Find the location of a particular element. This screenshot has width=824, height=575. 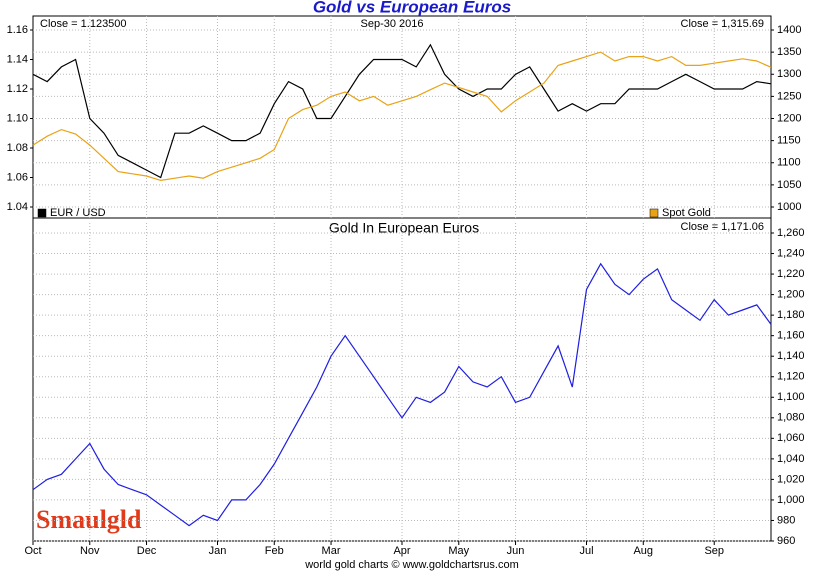

y-tick-label: 1,260 is located at coordinates (791, 233).